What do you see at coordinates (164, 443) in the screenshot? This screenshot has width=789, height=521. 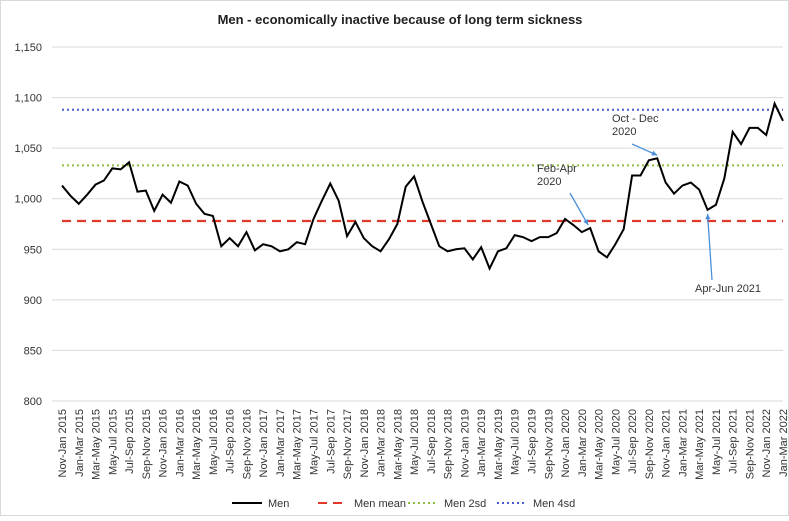 I see `x-tick-label: Nov-Jan 2016` at bounding box center [164, 443].